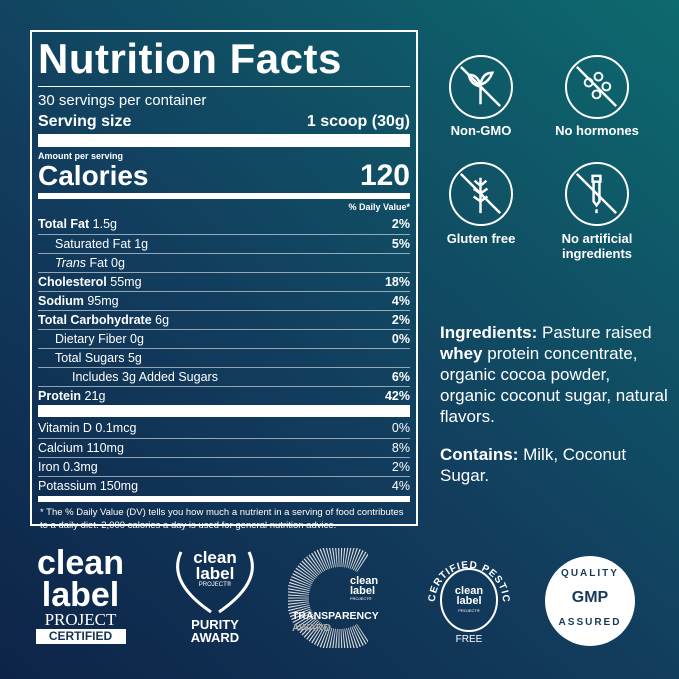 The width and height of the screenshot is (679, 679). Describe the element at coordinates (134, 358) in the screenshot. I see `nutrient-amount: 5g` at that location.